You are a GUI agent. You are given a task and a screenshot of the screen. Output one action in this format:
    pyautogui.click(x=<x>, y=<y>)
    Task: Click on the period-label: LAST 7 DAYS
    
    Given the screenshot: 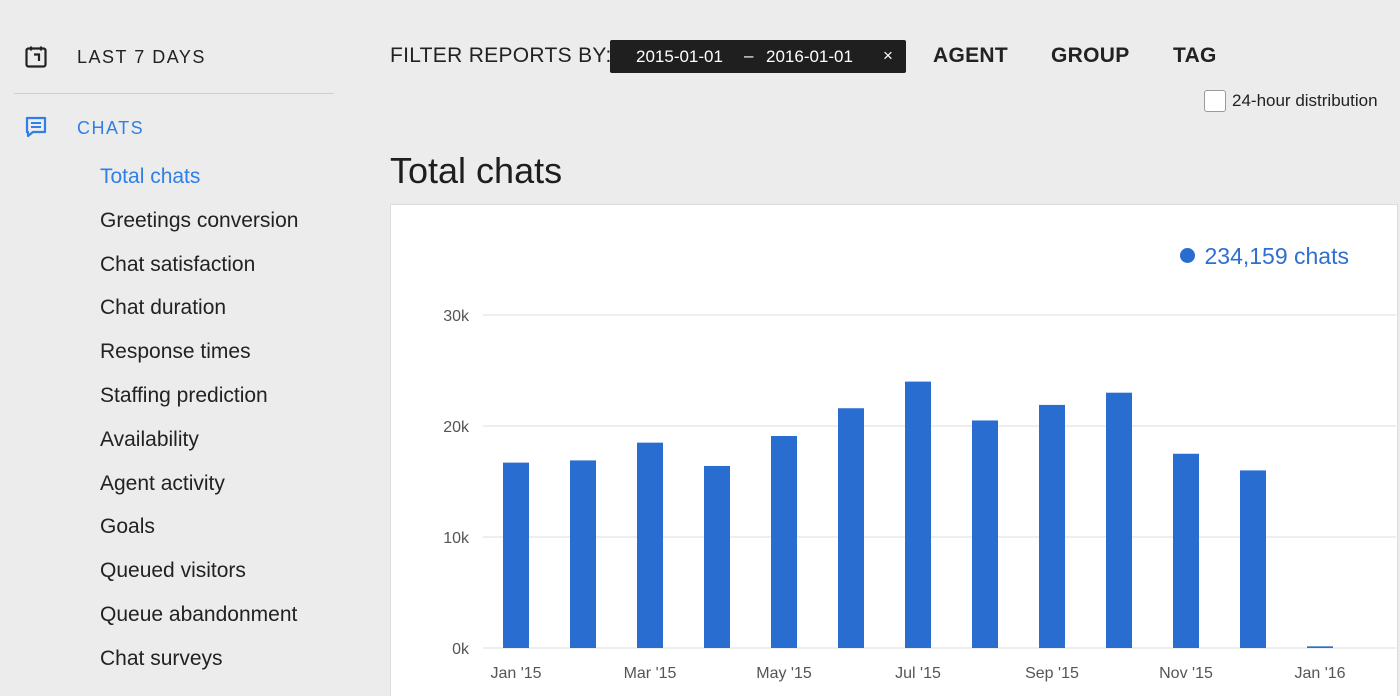 What is the action you would take?
    pyautogui.click(x=141, y=57)
    